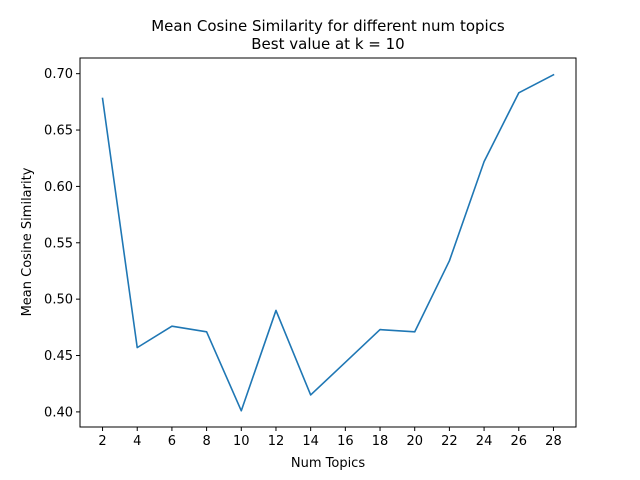 The height and width of the screenshot is (480, 640). I want to click on x-tick-label: 22, so click(449, 441).